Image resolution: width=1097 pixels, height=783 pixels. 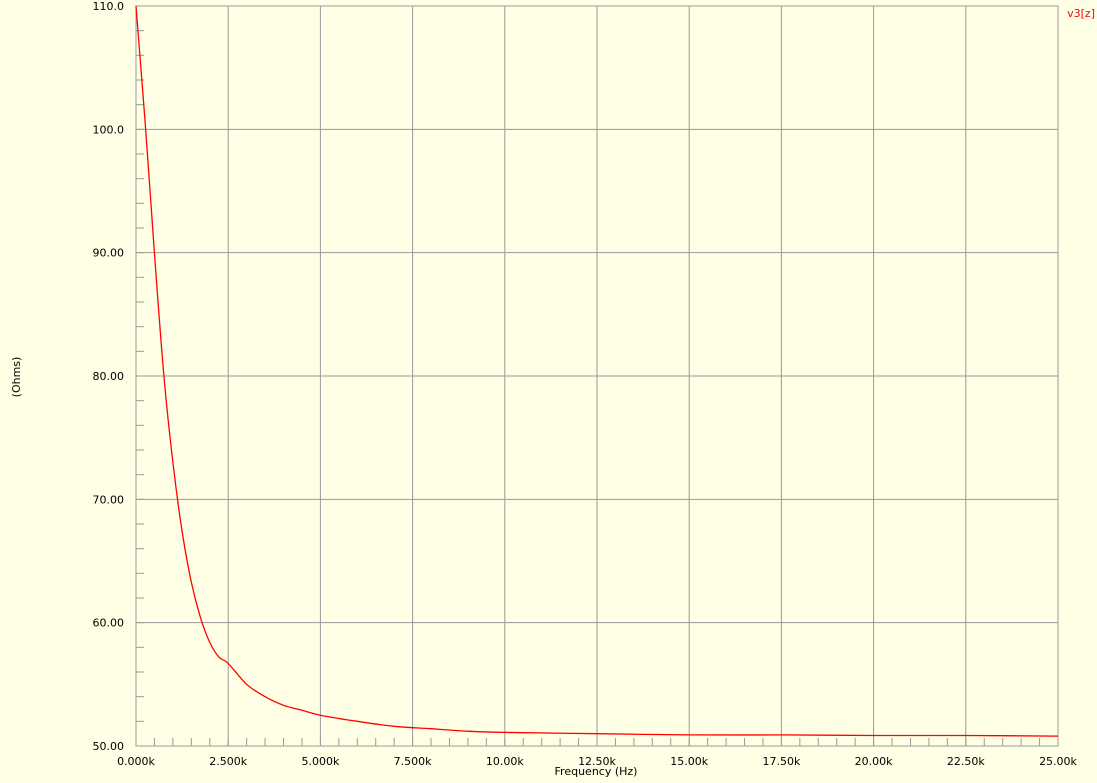 I want to click on y-tick-label-6: 110.0, so click(x=109, y=6).